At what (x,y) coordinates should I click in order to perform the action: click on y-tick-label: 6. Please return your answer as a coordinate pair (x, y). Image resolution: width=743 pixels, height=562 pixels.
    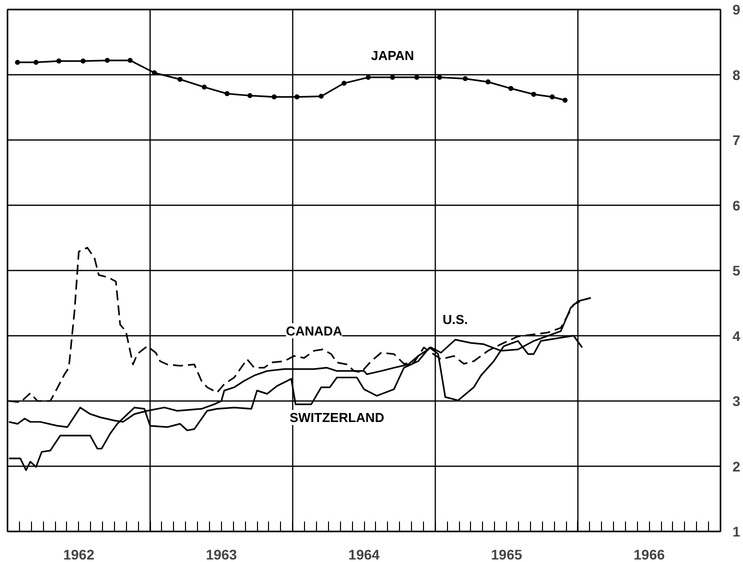
    Looking at the image, I should click on (736, 205).